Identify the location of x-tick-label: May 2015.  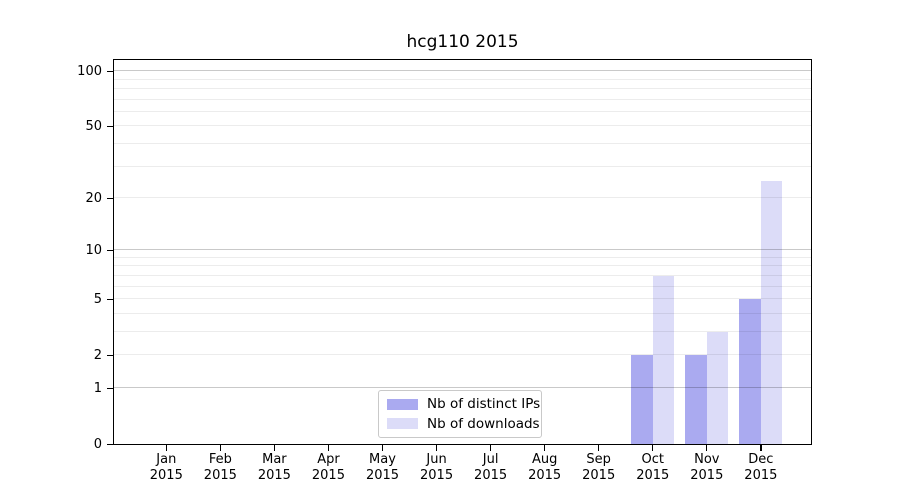
(383, 467).